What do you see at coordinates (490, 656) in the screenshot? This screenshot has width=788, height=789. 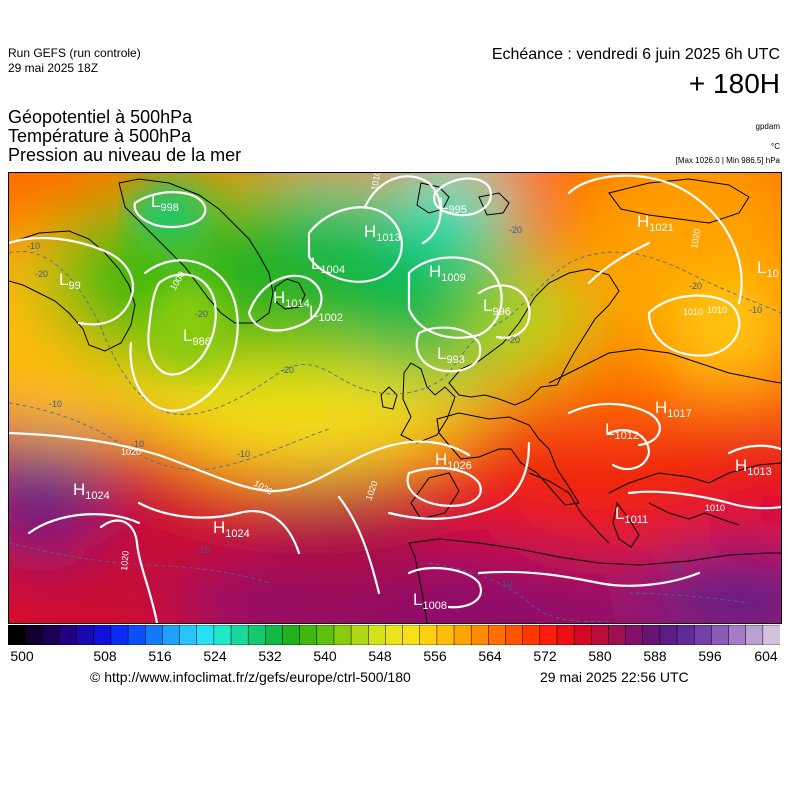 I see `colorbar-tick-label: 564` at bounding box center [490, 656].